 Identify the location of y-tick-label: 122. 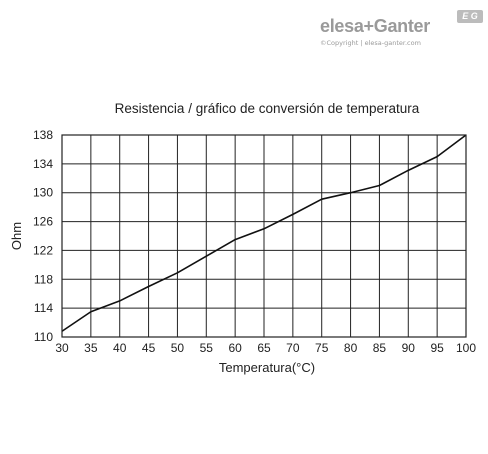
(43, 250).